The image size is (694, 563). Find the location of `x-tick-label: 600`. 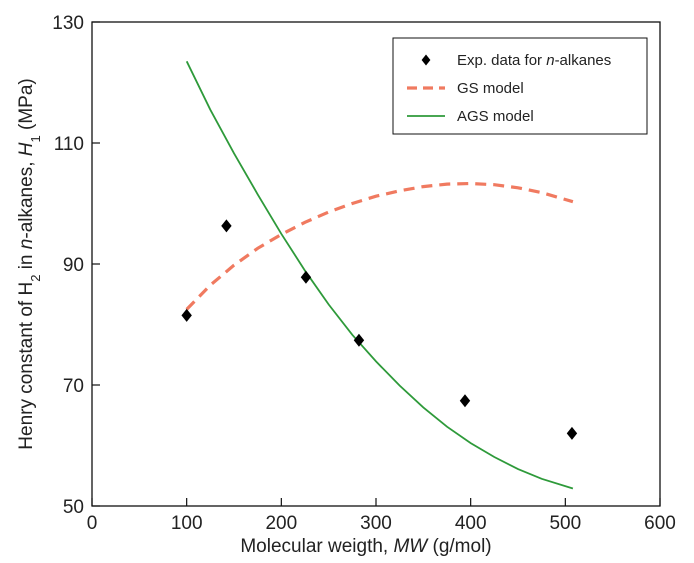

x-tick-label: 600 is located at coordinates (660, 523).